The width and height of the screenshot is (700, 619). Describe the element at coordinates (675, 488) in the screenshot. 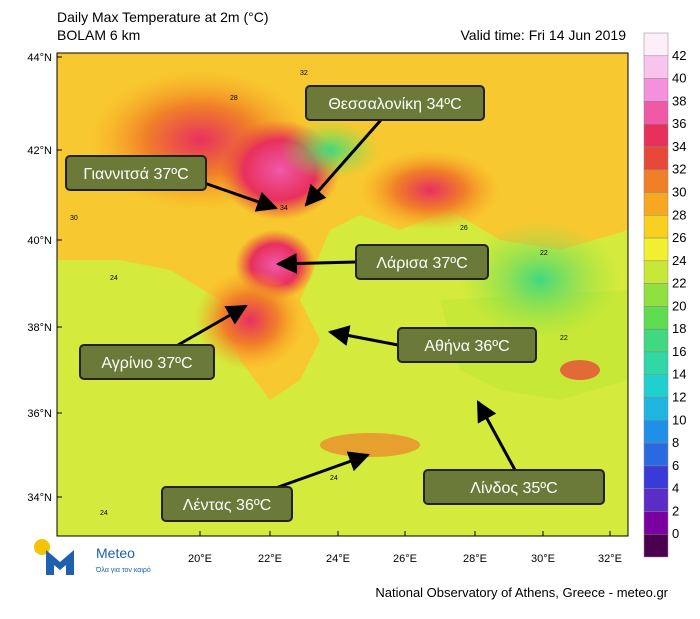

I see `colorbar-label: 4` at that location.